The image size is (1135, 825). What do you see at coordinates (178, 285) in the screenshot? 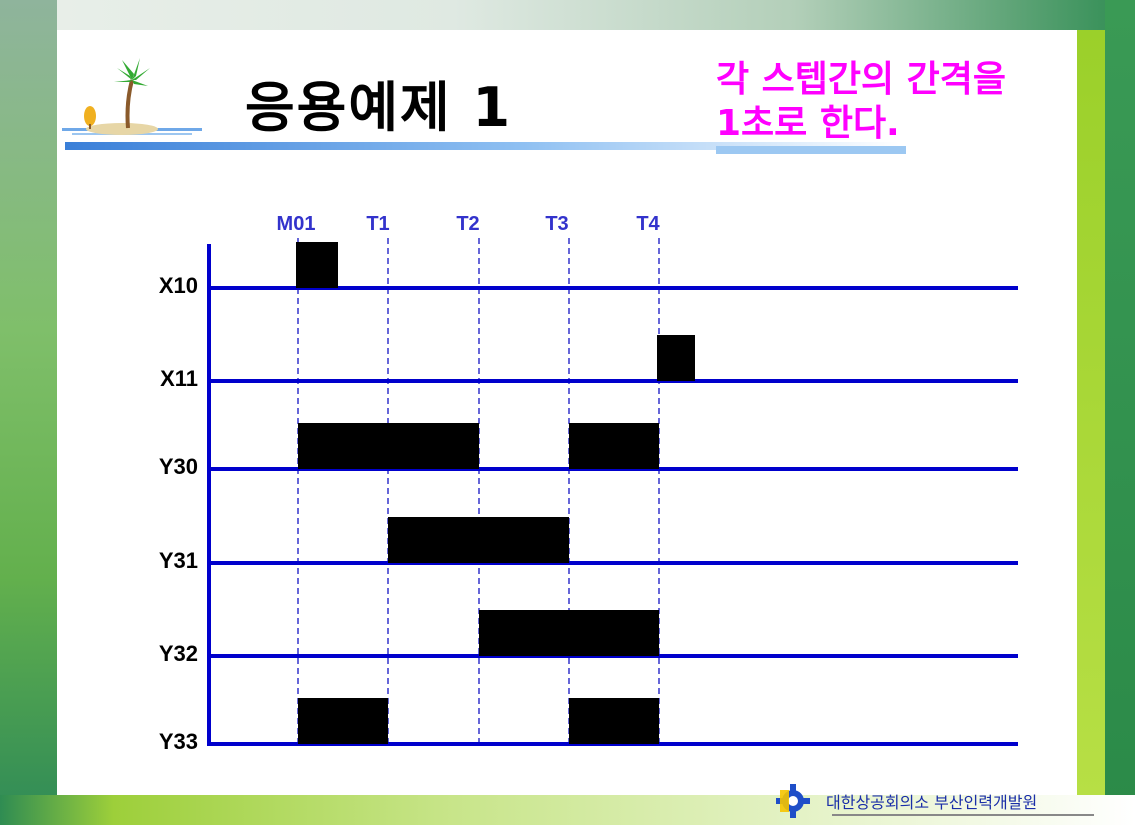
I see `signal-label-x10: X10` at bounding box center [178, 285].